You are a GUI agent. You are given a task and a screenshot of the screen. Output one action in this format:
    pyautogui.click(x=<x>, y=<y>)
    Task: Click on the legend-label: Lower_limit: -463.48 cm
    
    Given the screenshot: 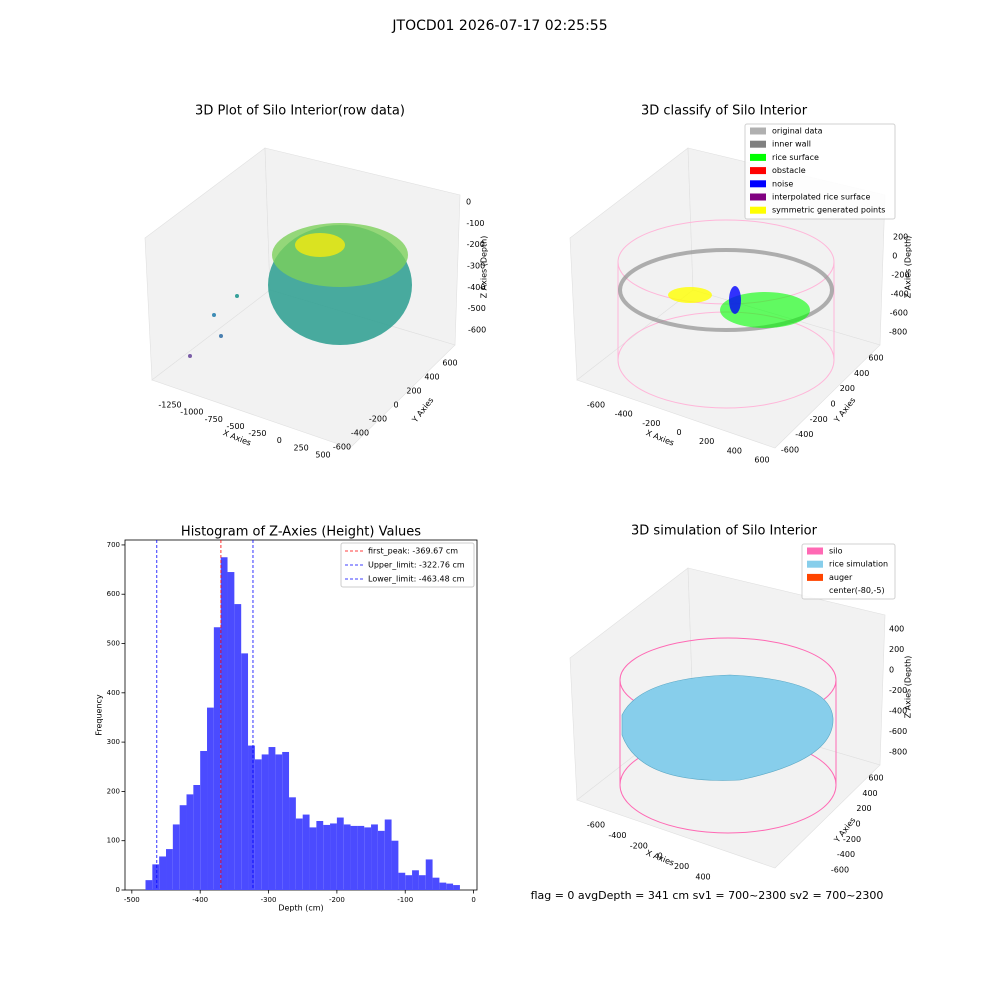 What is the action you would take?
    pyautogui.click(x=416, y=579)
    